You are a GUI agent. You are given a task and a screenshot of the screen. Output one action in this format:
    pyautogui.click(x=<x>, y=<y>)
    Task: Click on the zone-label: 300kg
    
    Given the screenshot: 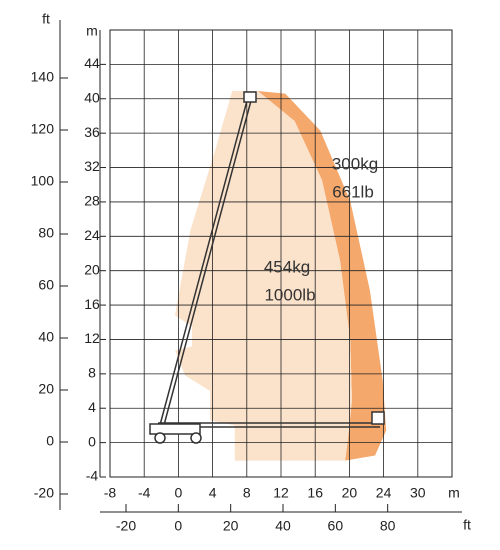 What is the action you would take?
    pyautogui.click(x=355, y=163)
    